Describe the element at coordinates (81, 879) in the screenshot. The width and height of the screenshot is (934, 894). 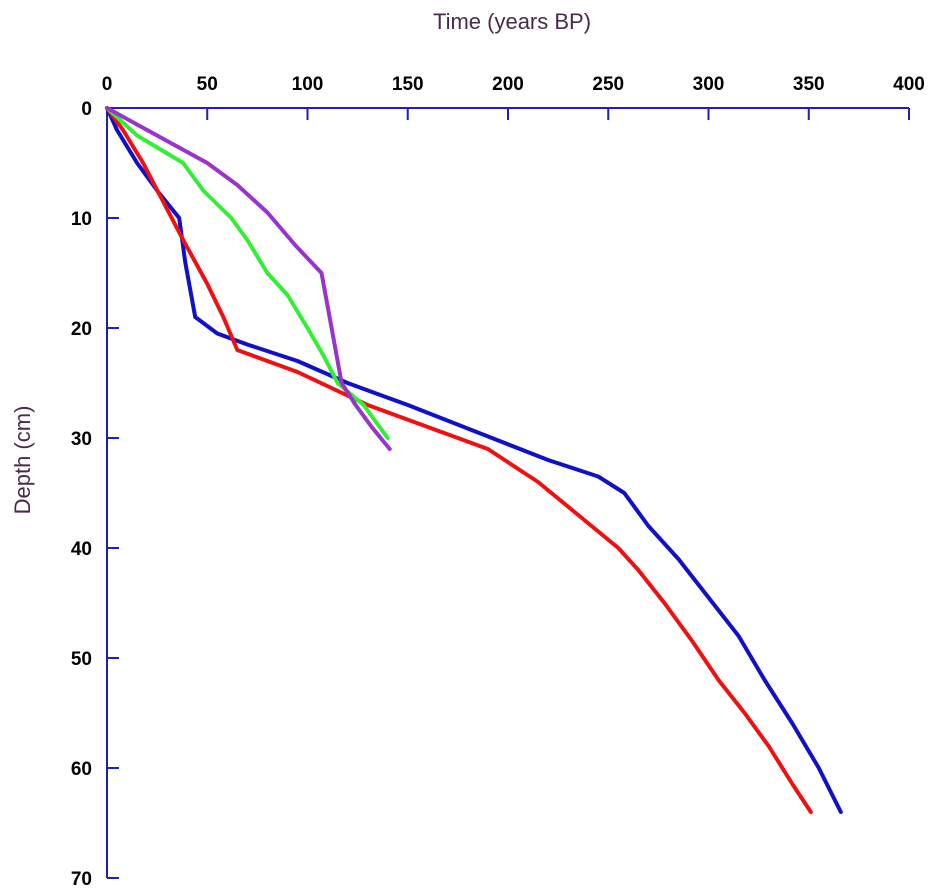
I see `y-tick-label: 70` at that location.